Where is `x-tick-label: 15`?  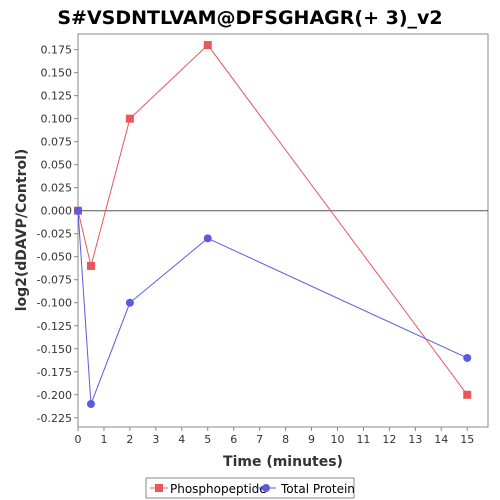
x-tick-label: 15 is located at coordinates (467, 439).